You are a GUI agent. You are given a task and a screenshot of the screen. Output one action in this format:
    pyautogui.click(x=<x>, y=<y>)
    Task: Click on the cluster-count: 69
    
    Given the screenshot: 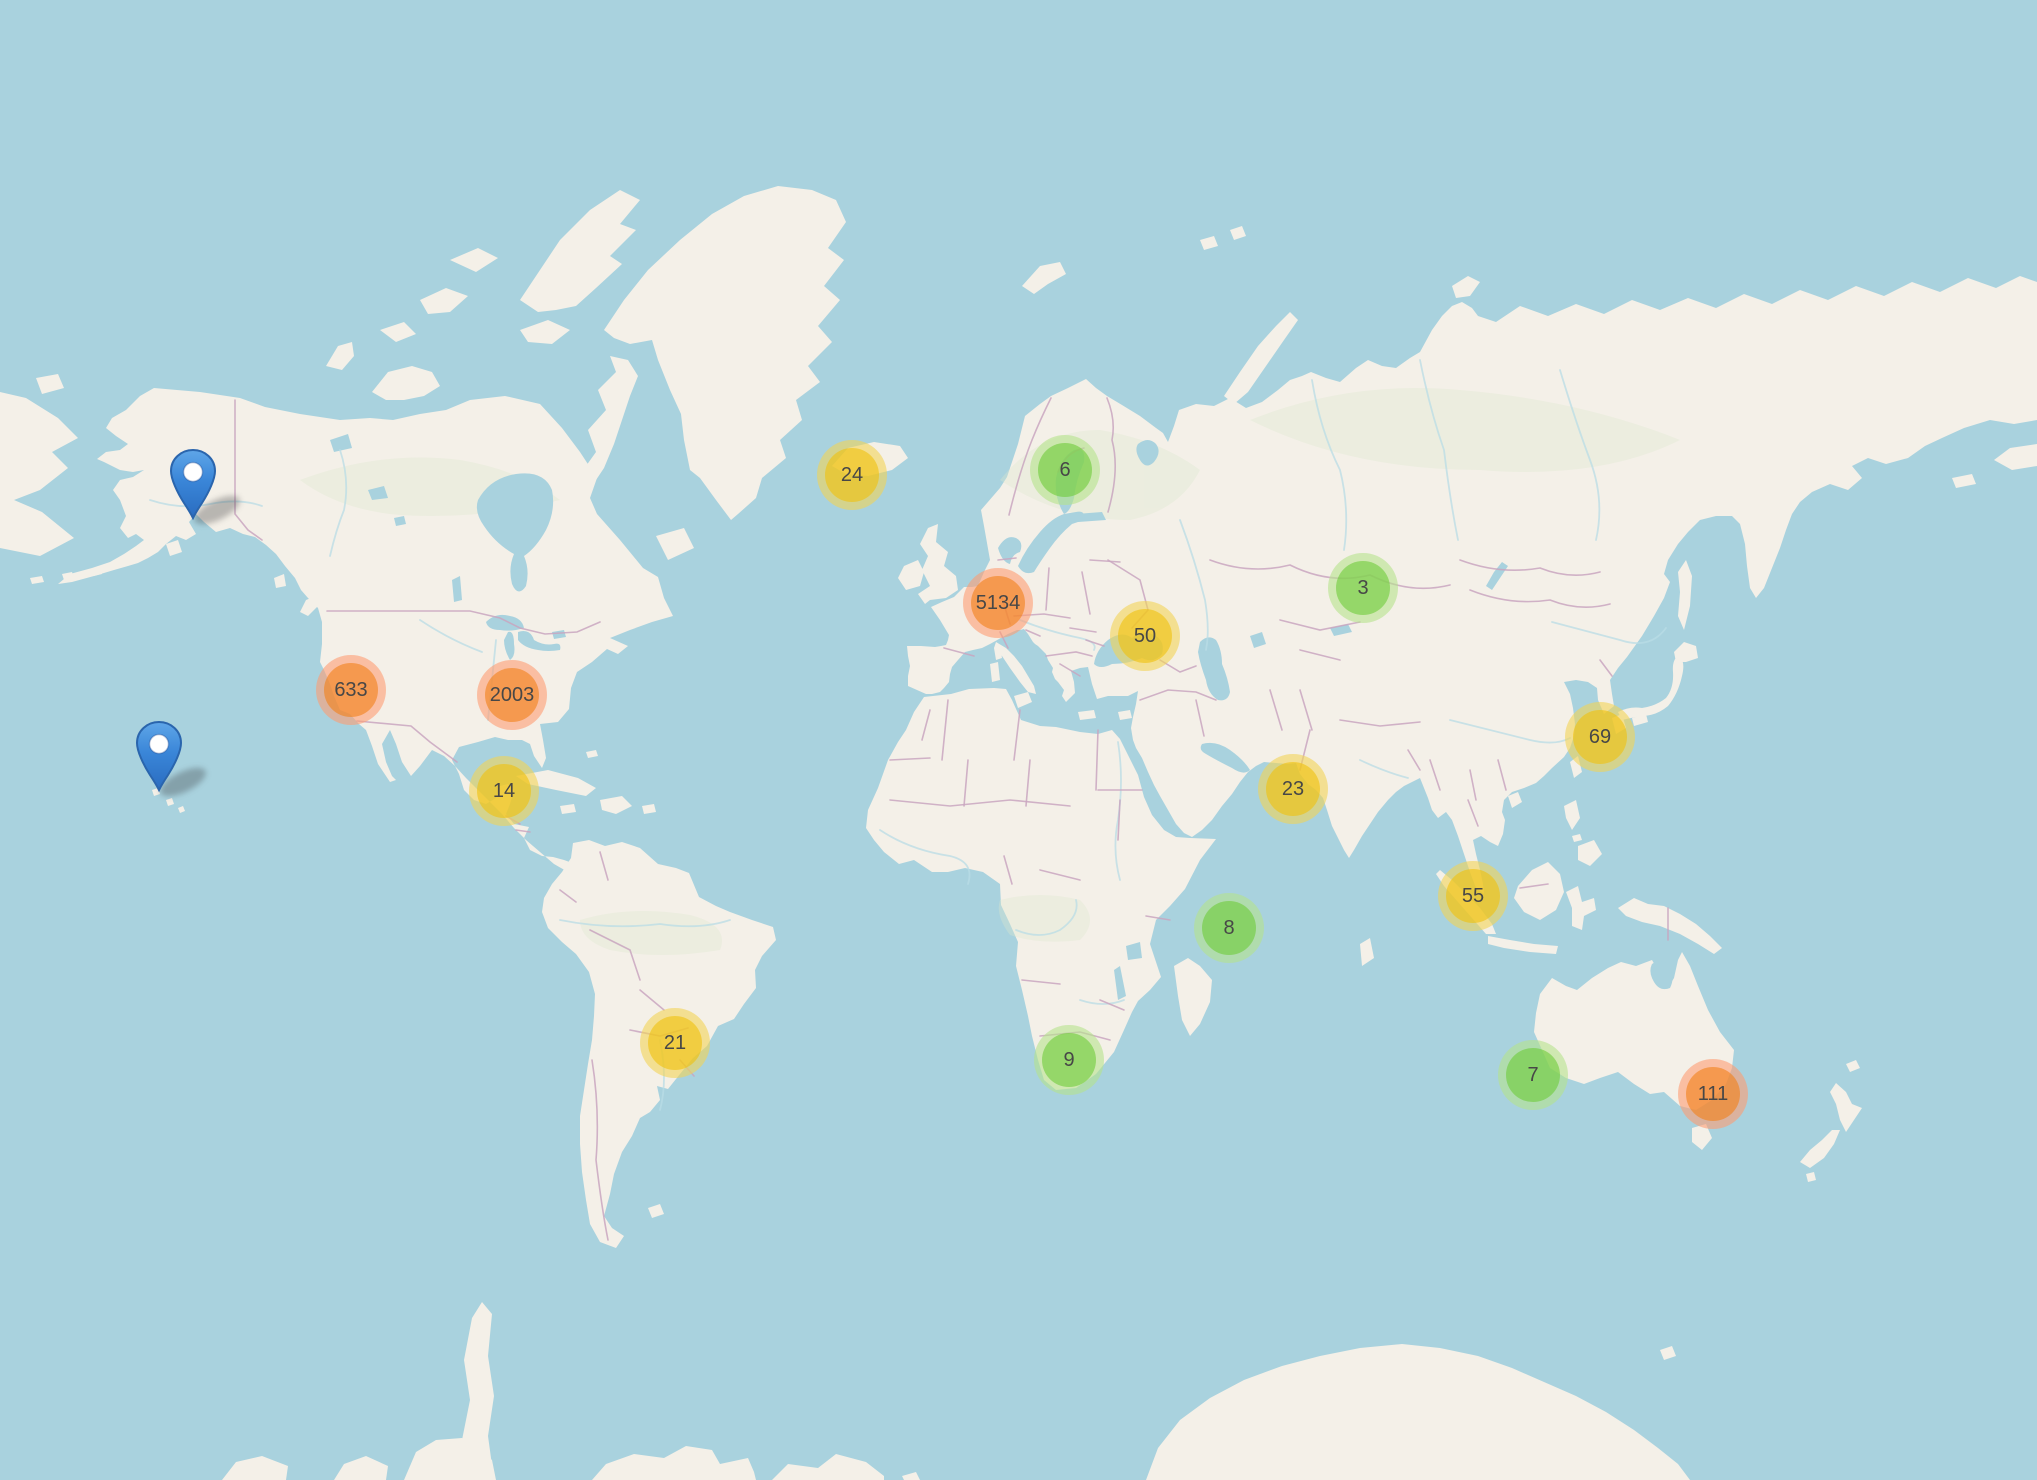 What is the action you would take?
    pyautogui.click(x=1600, y=737)
    